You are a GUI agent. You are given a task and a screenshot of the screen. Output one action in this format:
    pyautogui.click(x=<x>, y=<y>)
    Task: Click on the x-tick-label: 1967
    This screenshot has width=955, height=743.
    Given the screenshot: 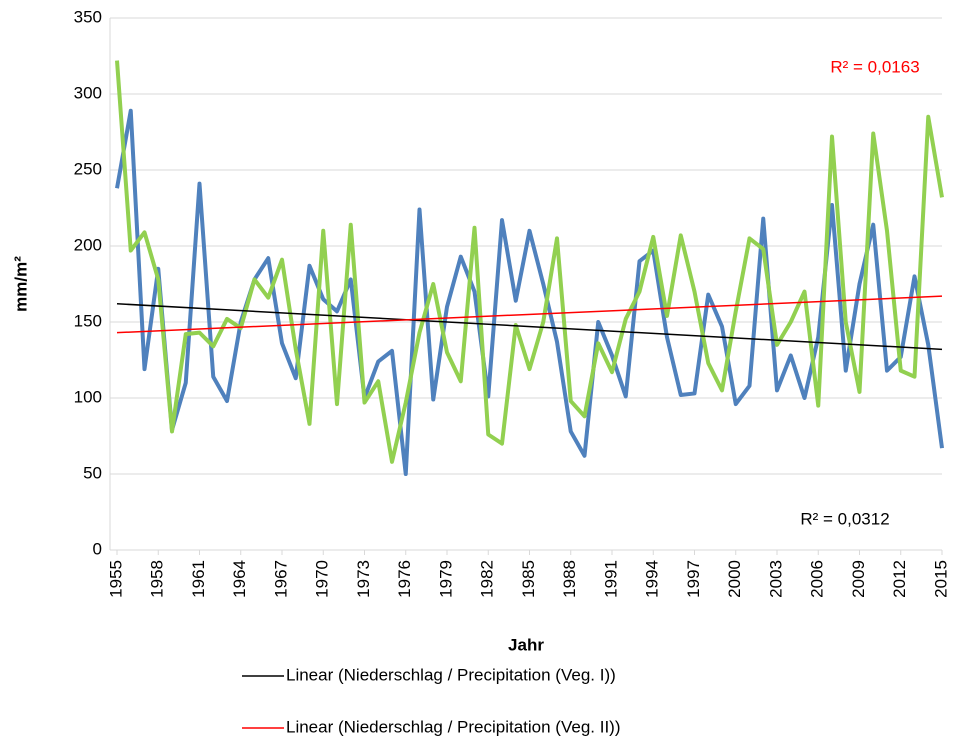 What is the action you would take?
    pyautogui.click(x=280, y=579)
    